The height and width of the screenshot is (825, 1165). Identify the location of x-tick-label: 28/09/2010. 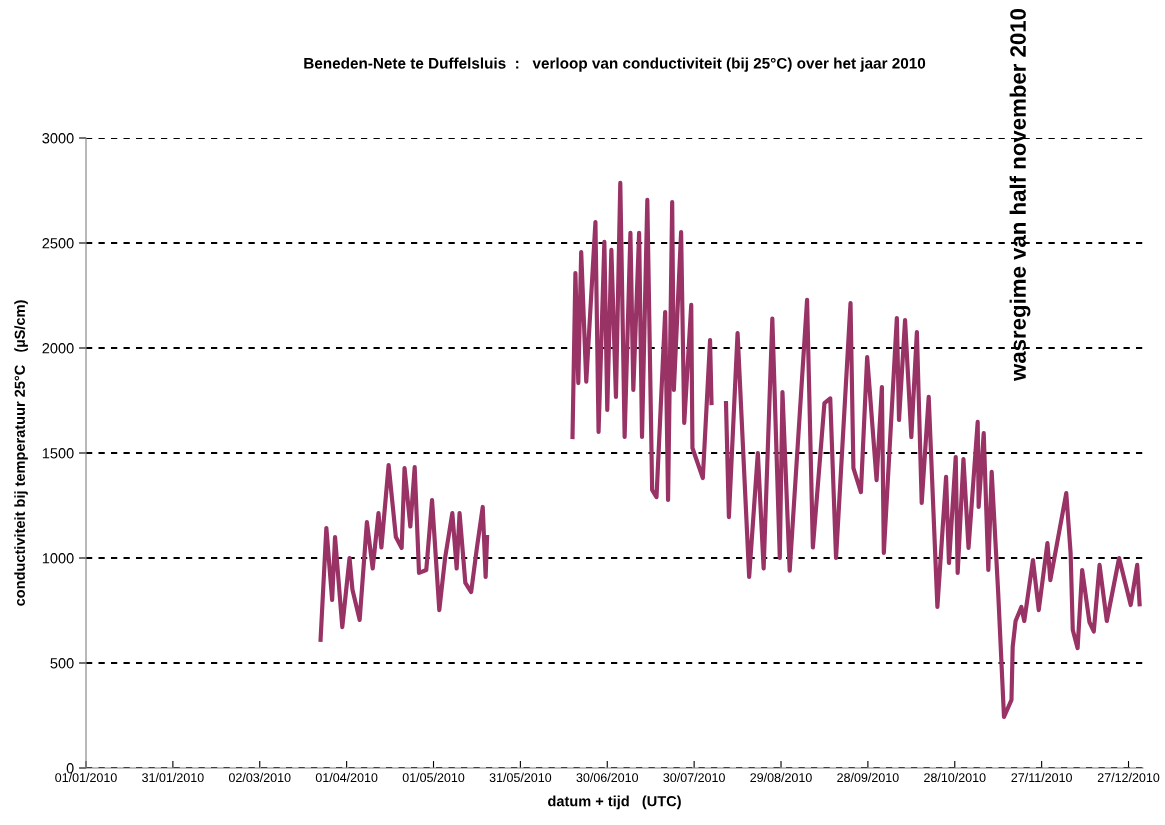
(868, 777).